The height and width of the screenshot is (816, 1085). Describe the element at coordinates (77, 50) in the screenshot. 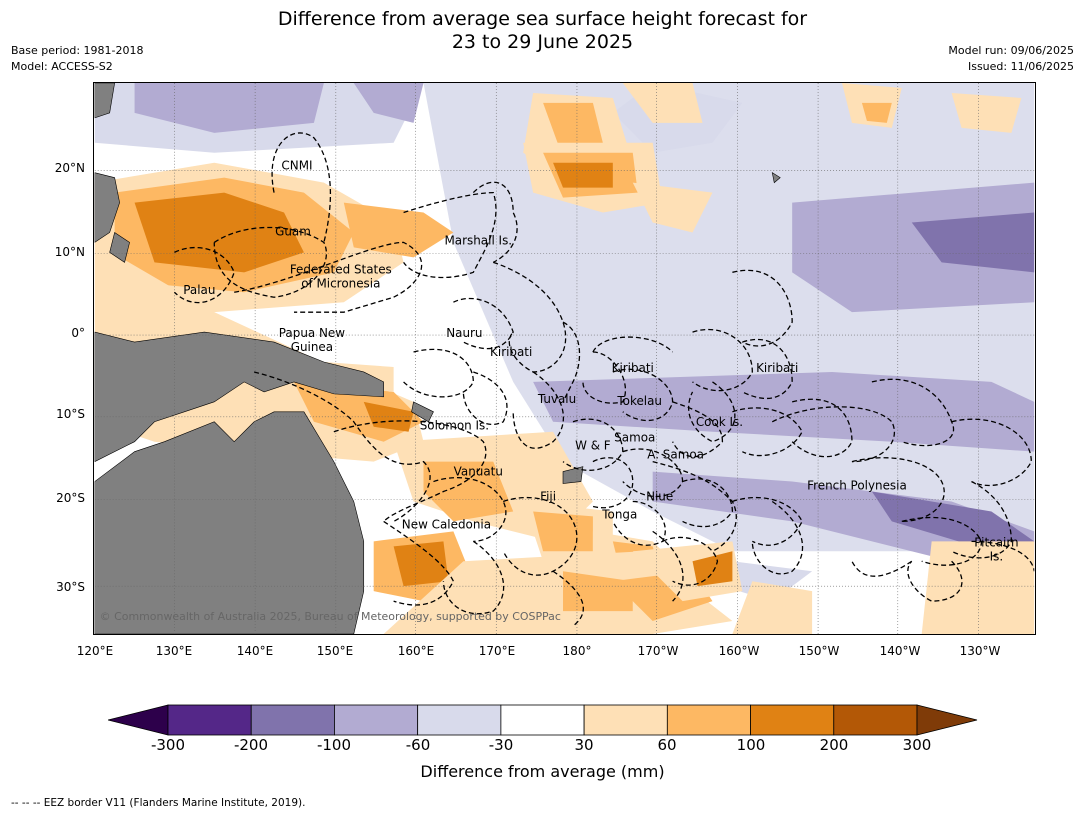

I see `base-period: Base period: 1981-2018` at that location.